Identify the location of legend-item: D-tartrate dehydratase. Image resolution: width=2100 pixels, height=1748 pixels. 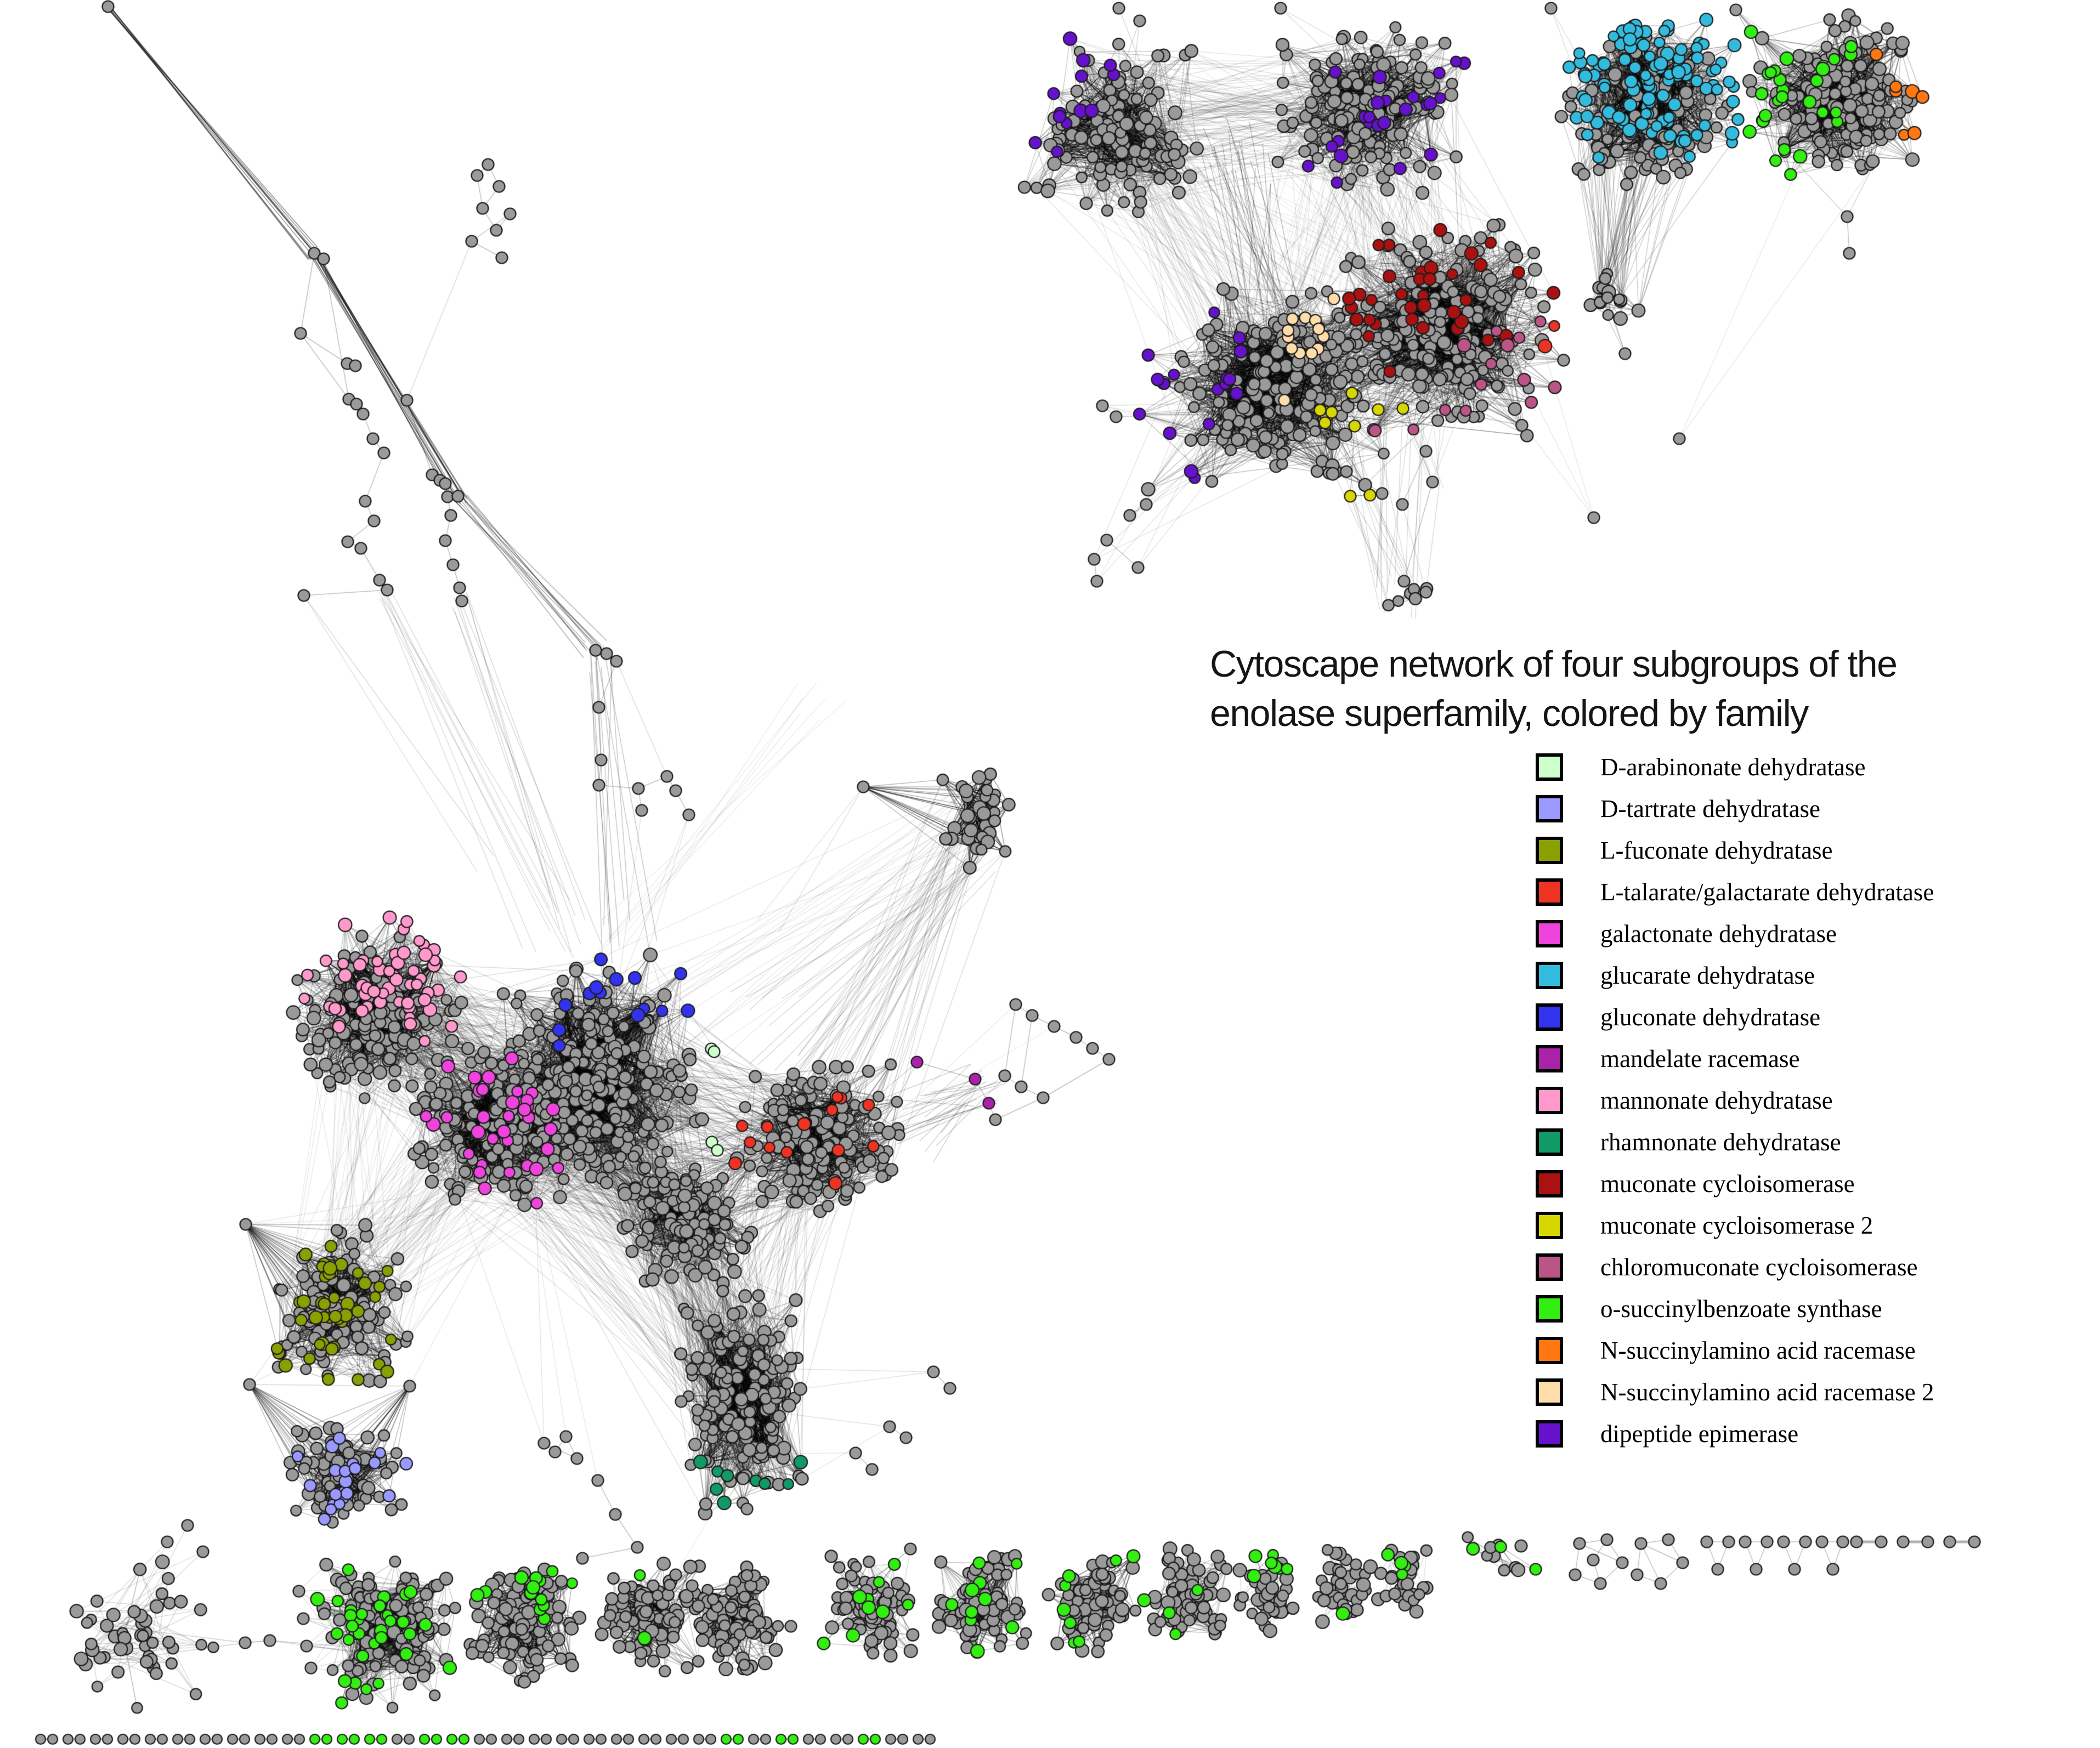
(1735, 808).